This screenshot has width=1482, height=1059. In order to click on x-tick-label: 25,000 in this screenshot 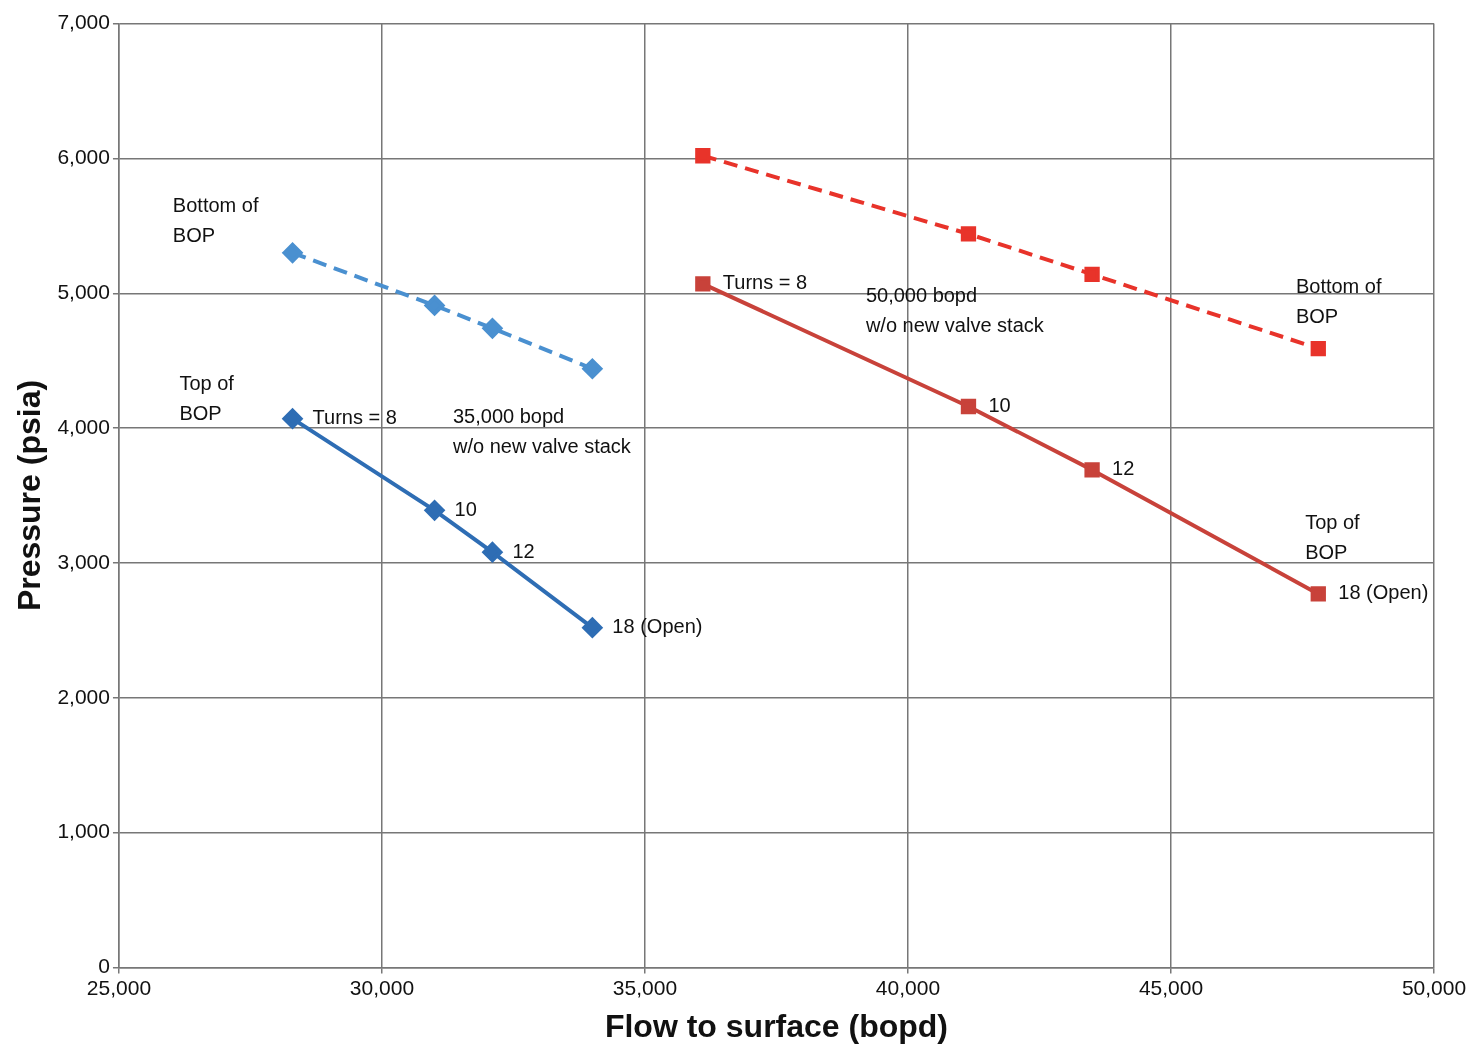, I will do `click(119, 987)`.